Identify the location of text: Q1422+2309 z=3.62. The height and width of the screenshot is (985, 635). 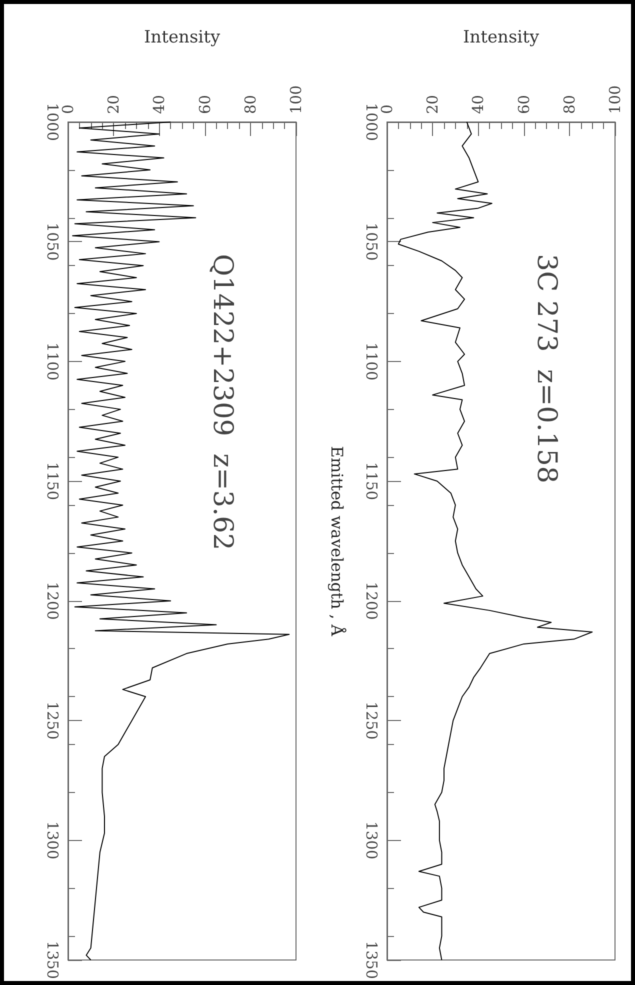
(222, 402).